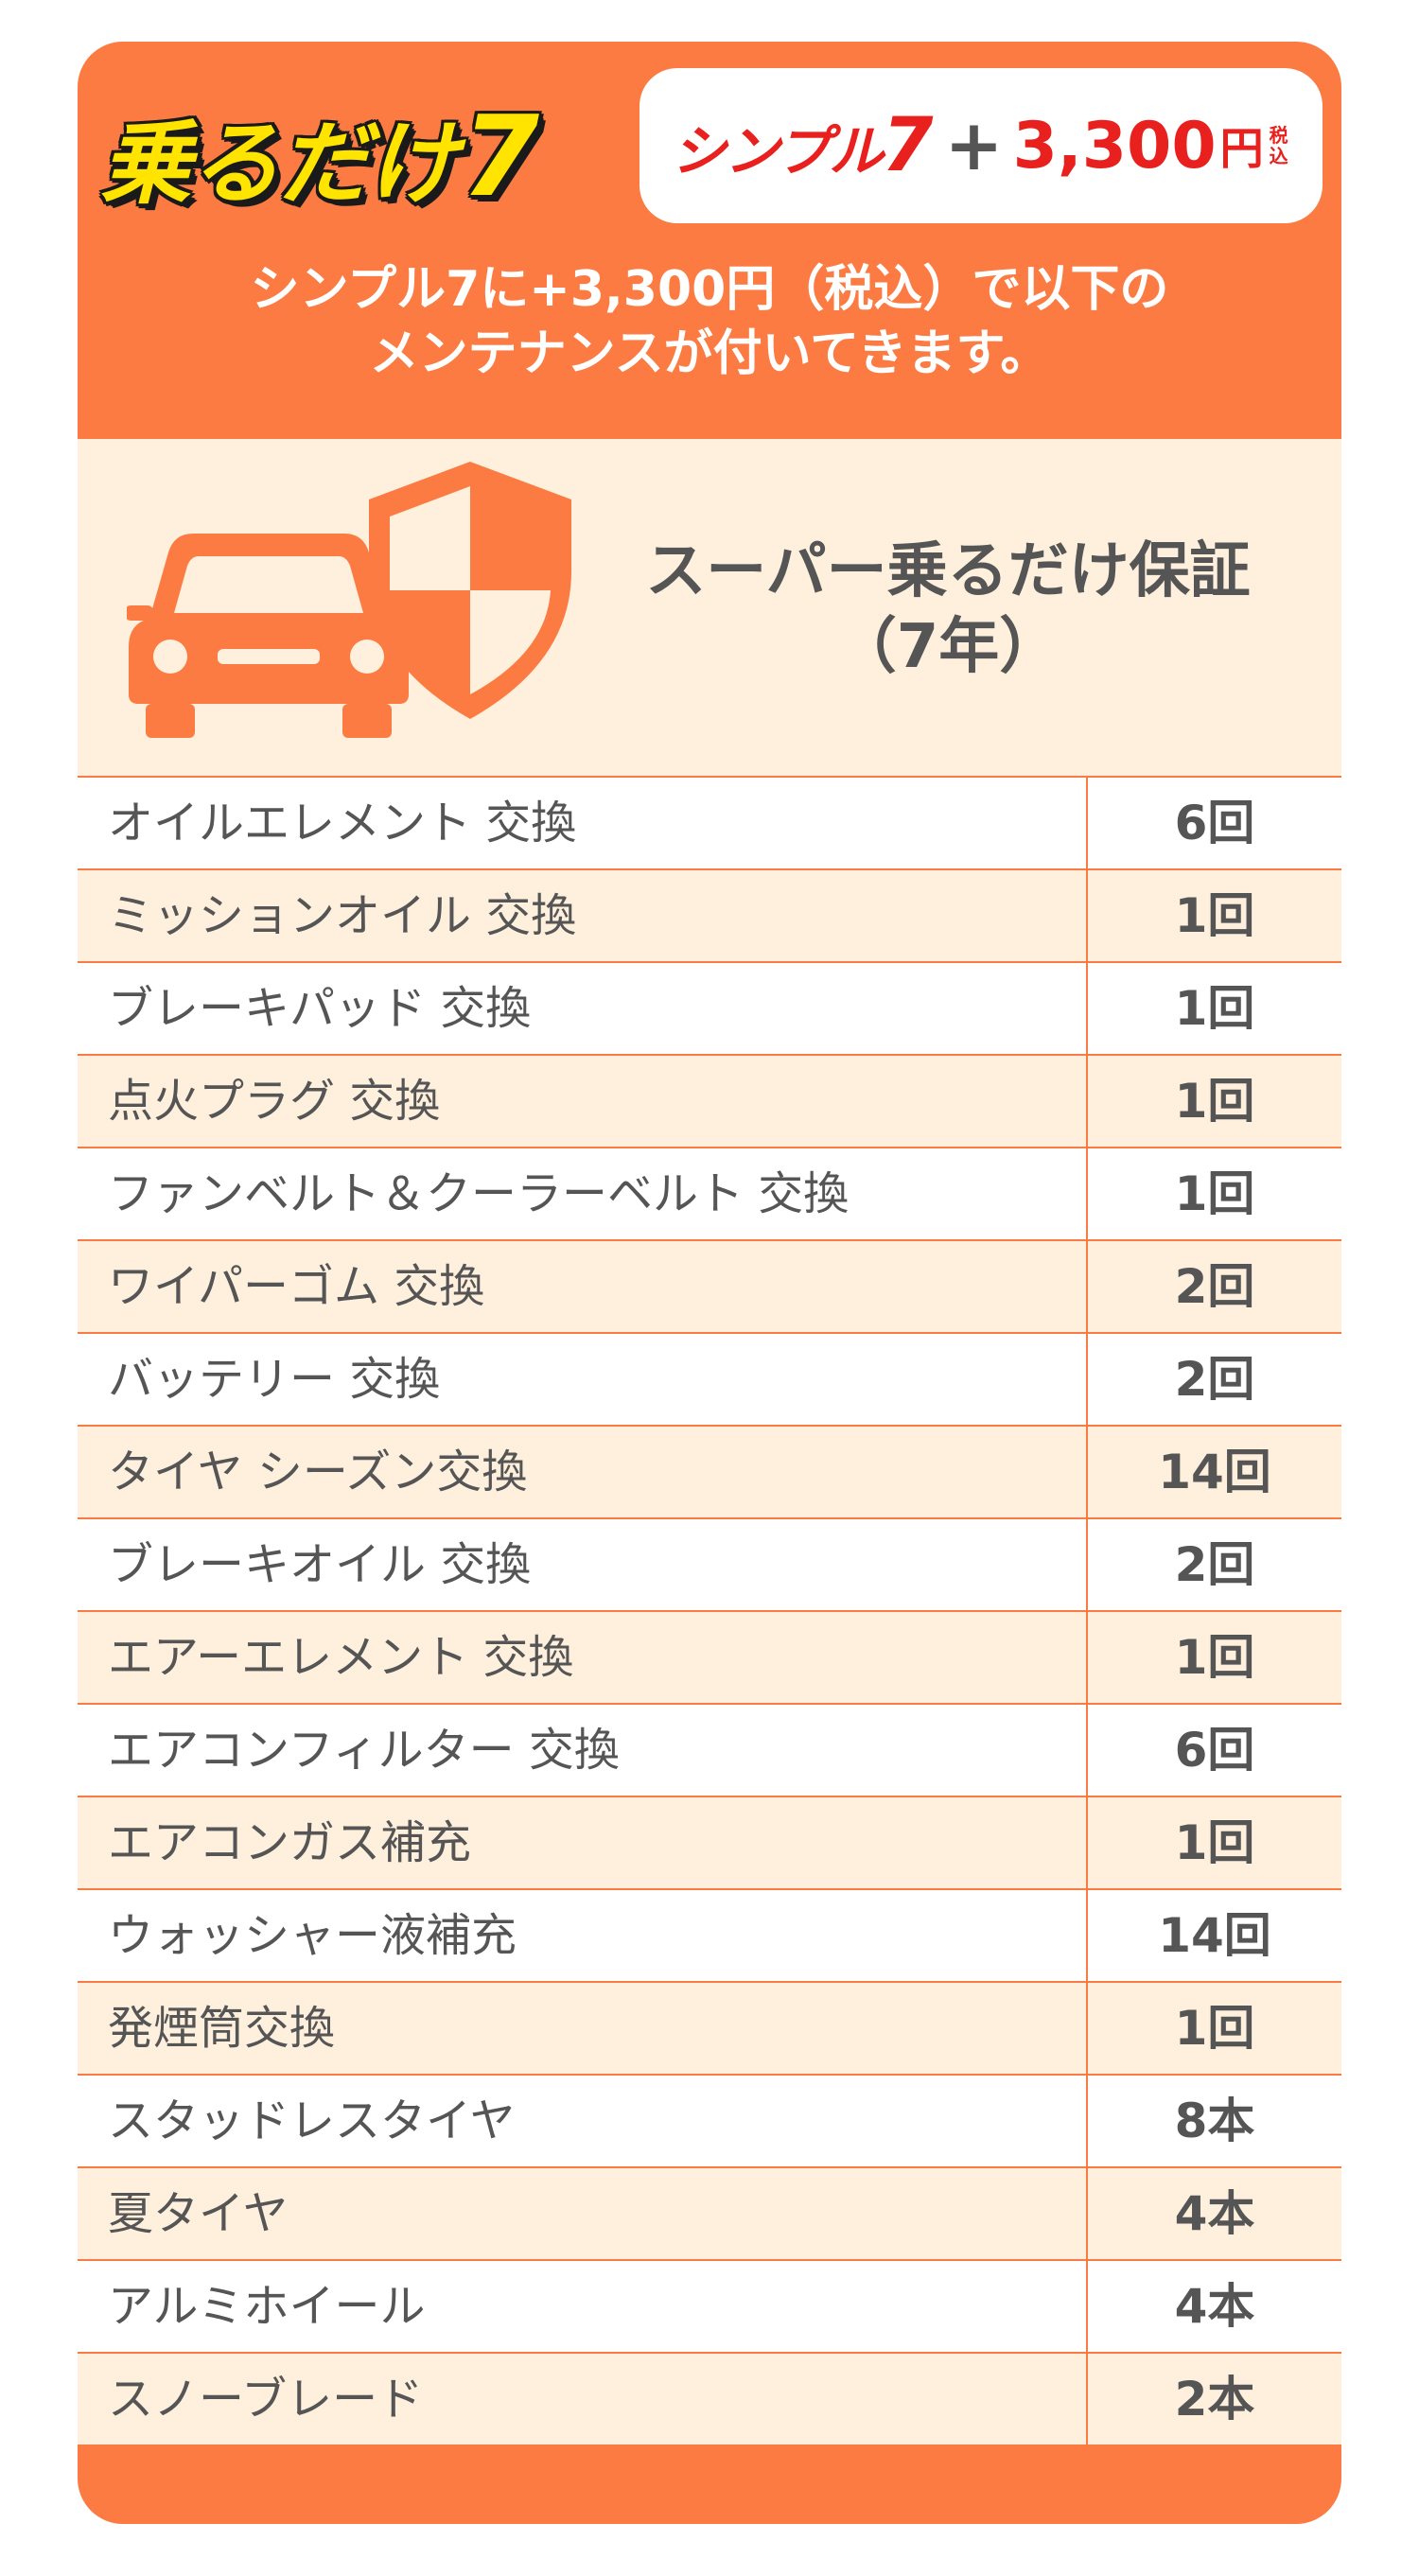 The image size is (1419, 2576). I want to click on item-name: スタッドレスタイヤ, so click(312, 2120).